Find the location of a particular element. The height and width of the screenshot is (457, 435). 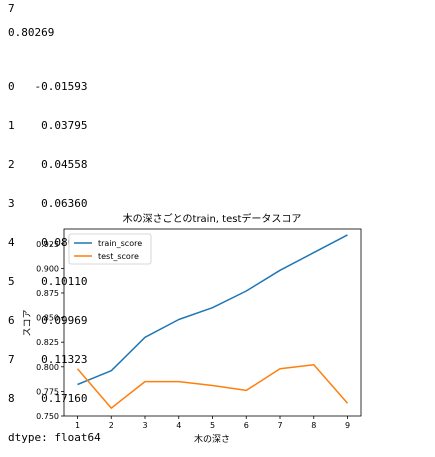

legend: train_score test_score is located at coordinates (110, 249).